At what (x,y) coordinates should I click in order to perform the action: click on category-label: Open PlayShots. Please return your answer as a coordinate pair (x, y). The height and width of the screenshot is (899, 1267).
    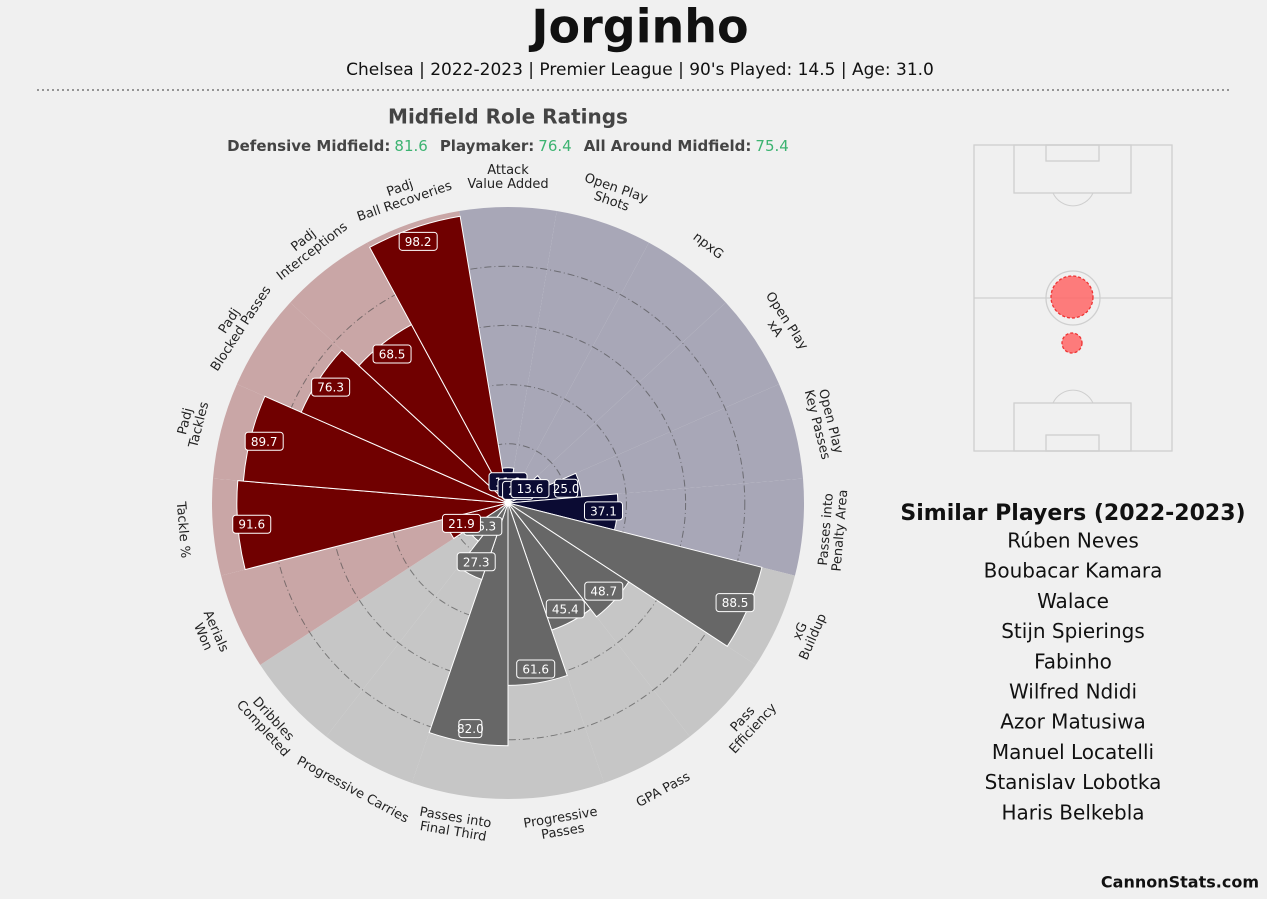
    Looking at the image, I should click on (614, 194).